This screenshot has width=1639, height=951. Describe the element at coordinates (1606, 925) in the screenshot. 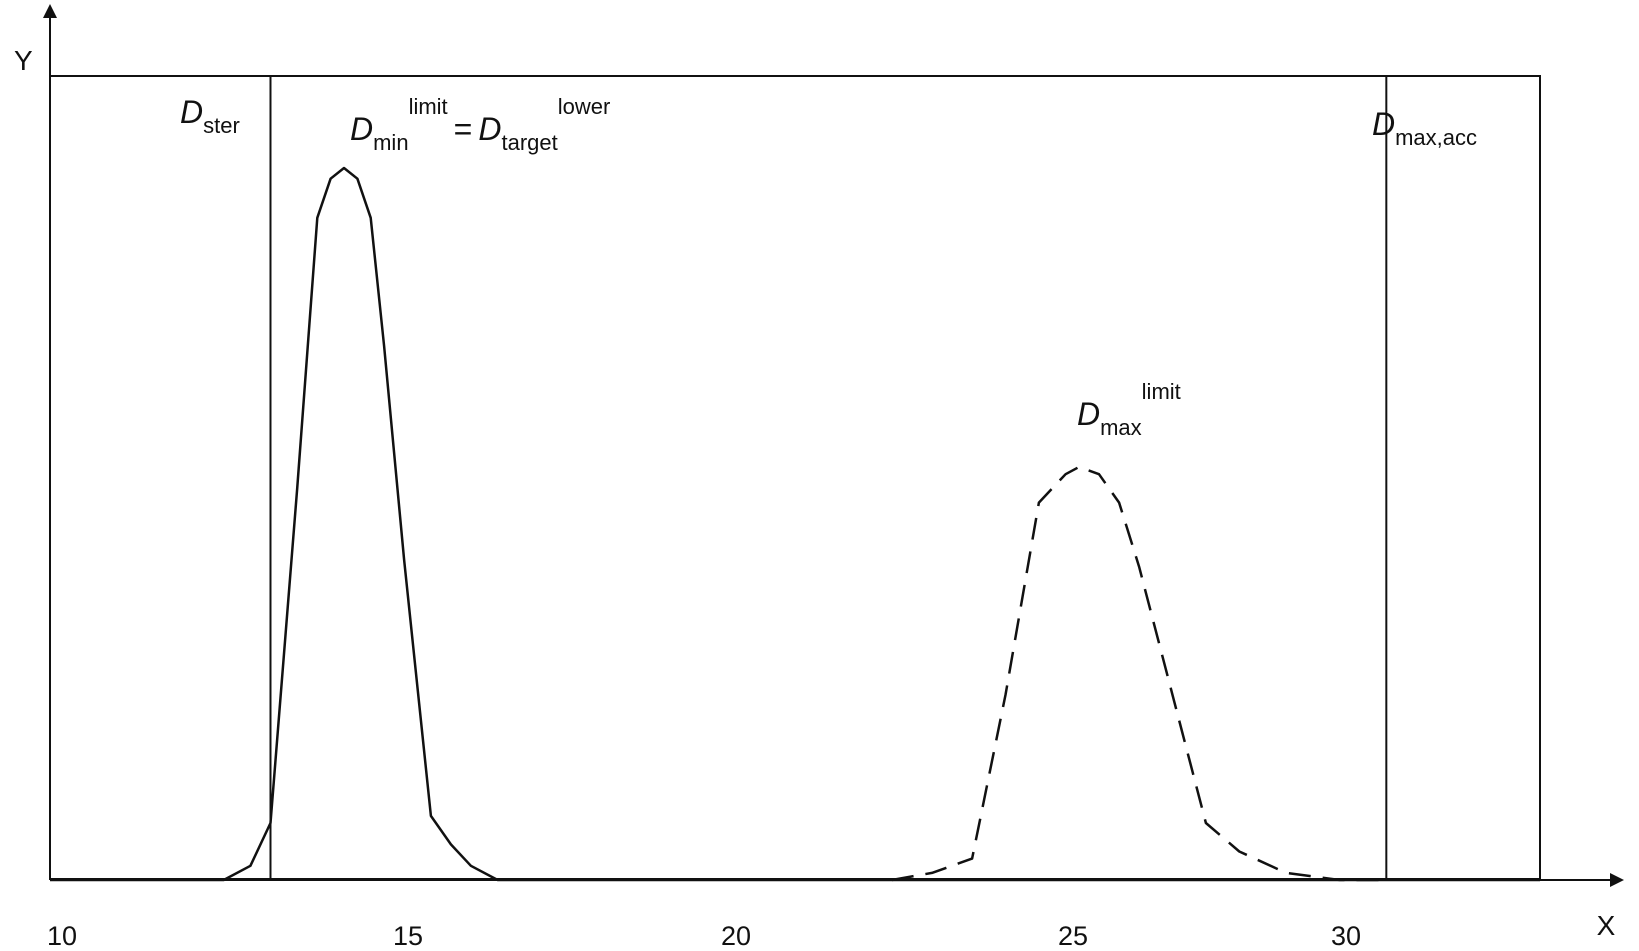

I see `x-axis-label: X` at that location.